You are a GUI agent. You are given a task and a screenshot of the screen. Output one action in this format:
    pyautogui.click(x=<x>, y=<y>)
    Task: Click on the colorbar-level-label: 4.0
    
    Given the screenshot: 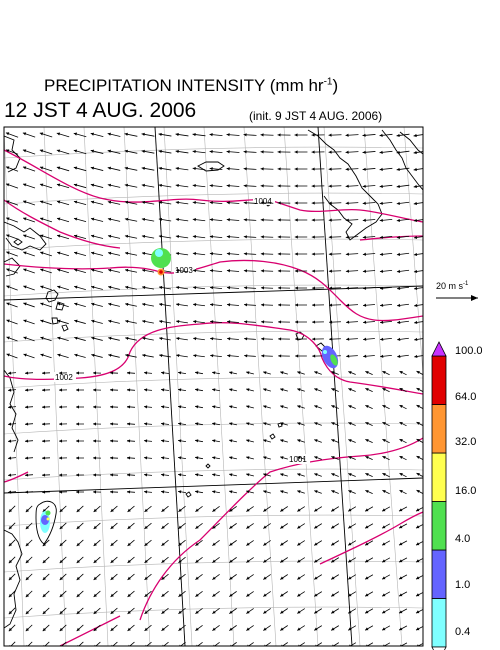 What is the action you would take?
    pyautogui.click(x=463, y=539)
    